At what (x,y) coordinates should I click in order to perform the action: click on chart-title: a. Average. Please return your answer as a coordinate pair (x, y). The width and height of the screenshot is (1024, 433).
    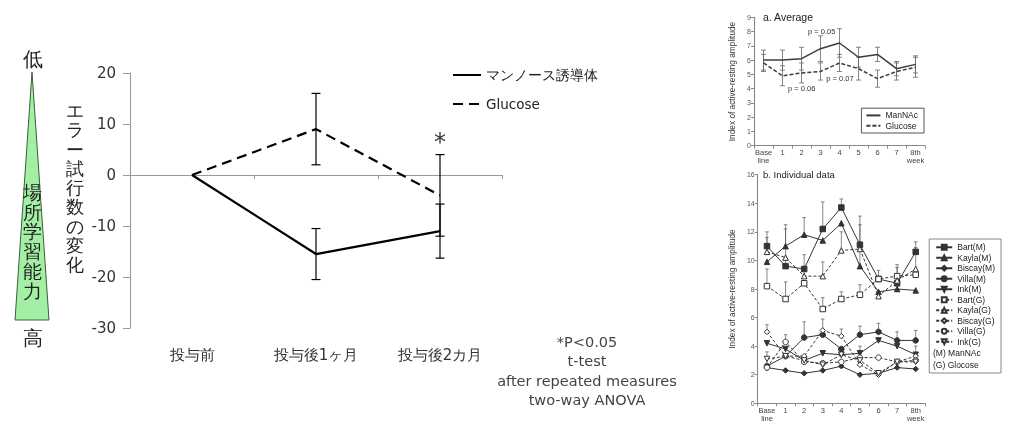
    Looking at the image, I should click on (788, 16).